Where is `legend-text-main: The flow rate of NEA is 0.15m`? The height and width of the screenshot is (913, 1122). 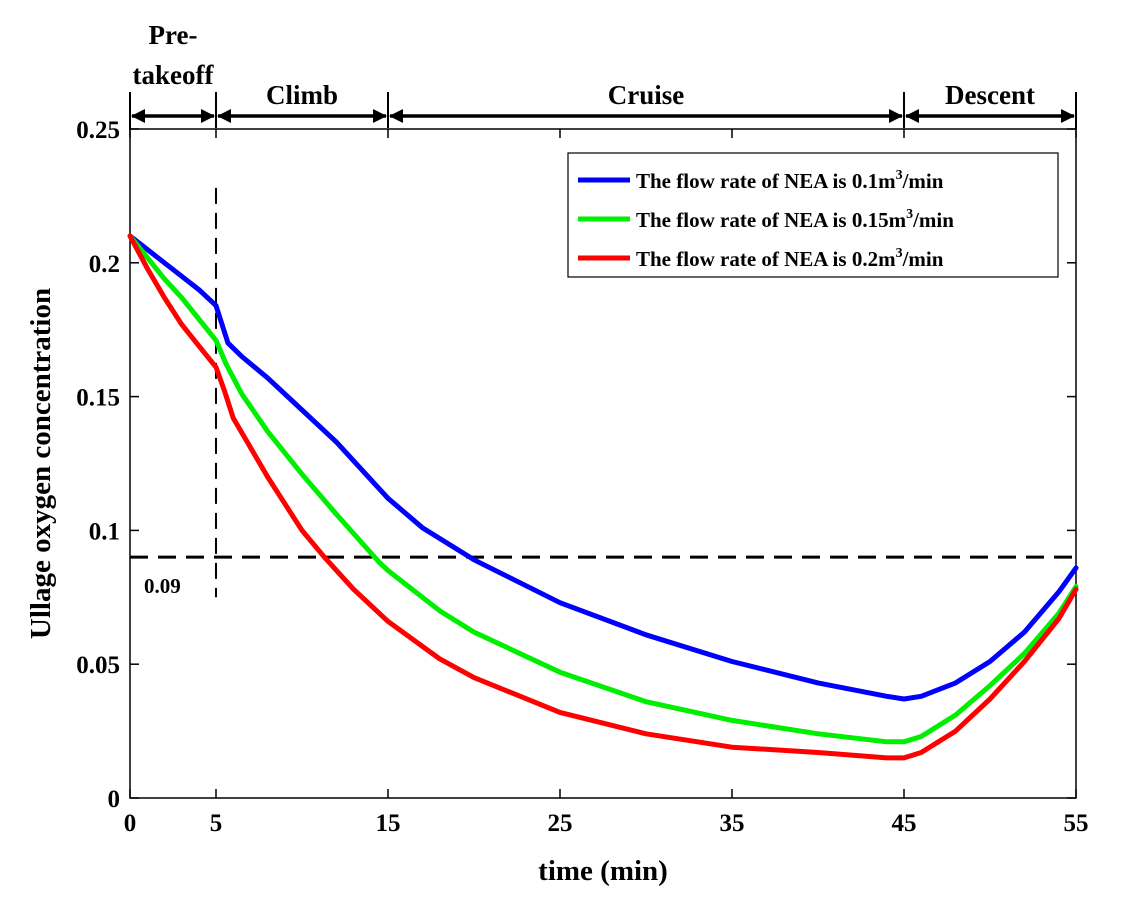 legend-text-main: The flow rate of NEA is 0.15m is located at coordinates (771, 220).